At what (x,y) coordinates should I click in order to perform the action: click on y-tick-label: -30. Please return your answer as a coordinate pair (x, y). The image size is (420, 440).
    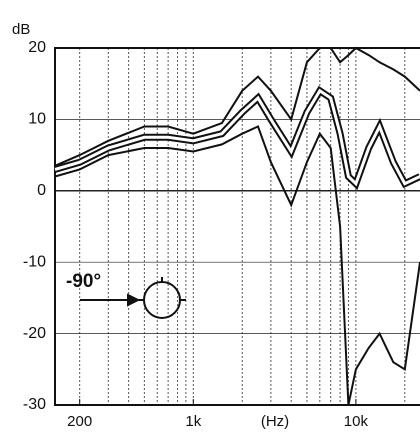
    Looking at the image, I should click on (34, 404).